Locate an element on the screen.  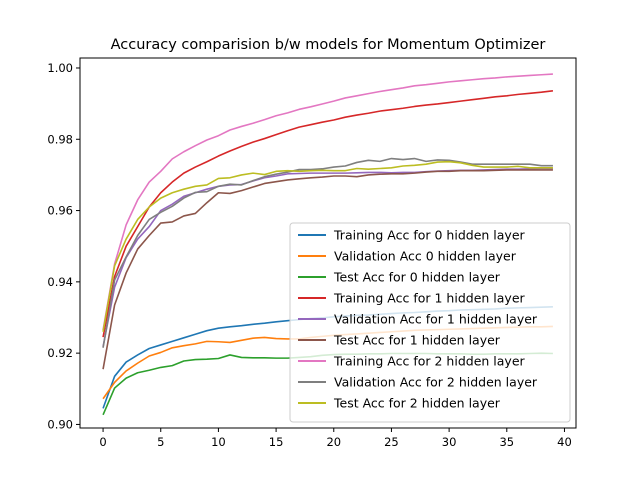
legend-entry-label: Validation Acc for 2 hidden layer is located at coordinates (436, 382).